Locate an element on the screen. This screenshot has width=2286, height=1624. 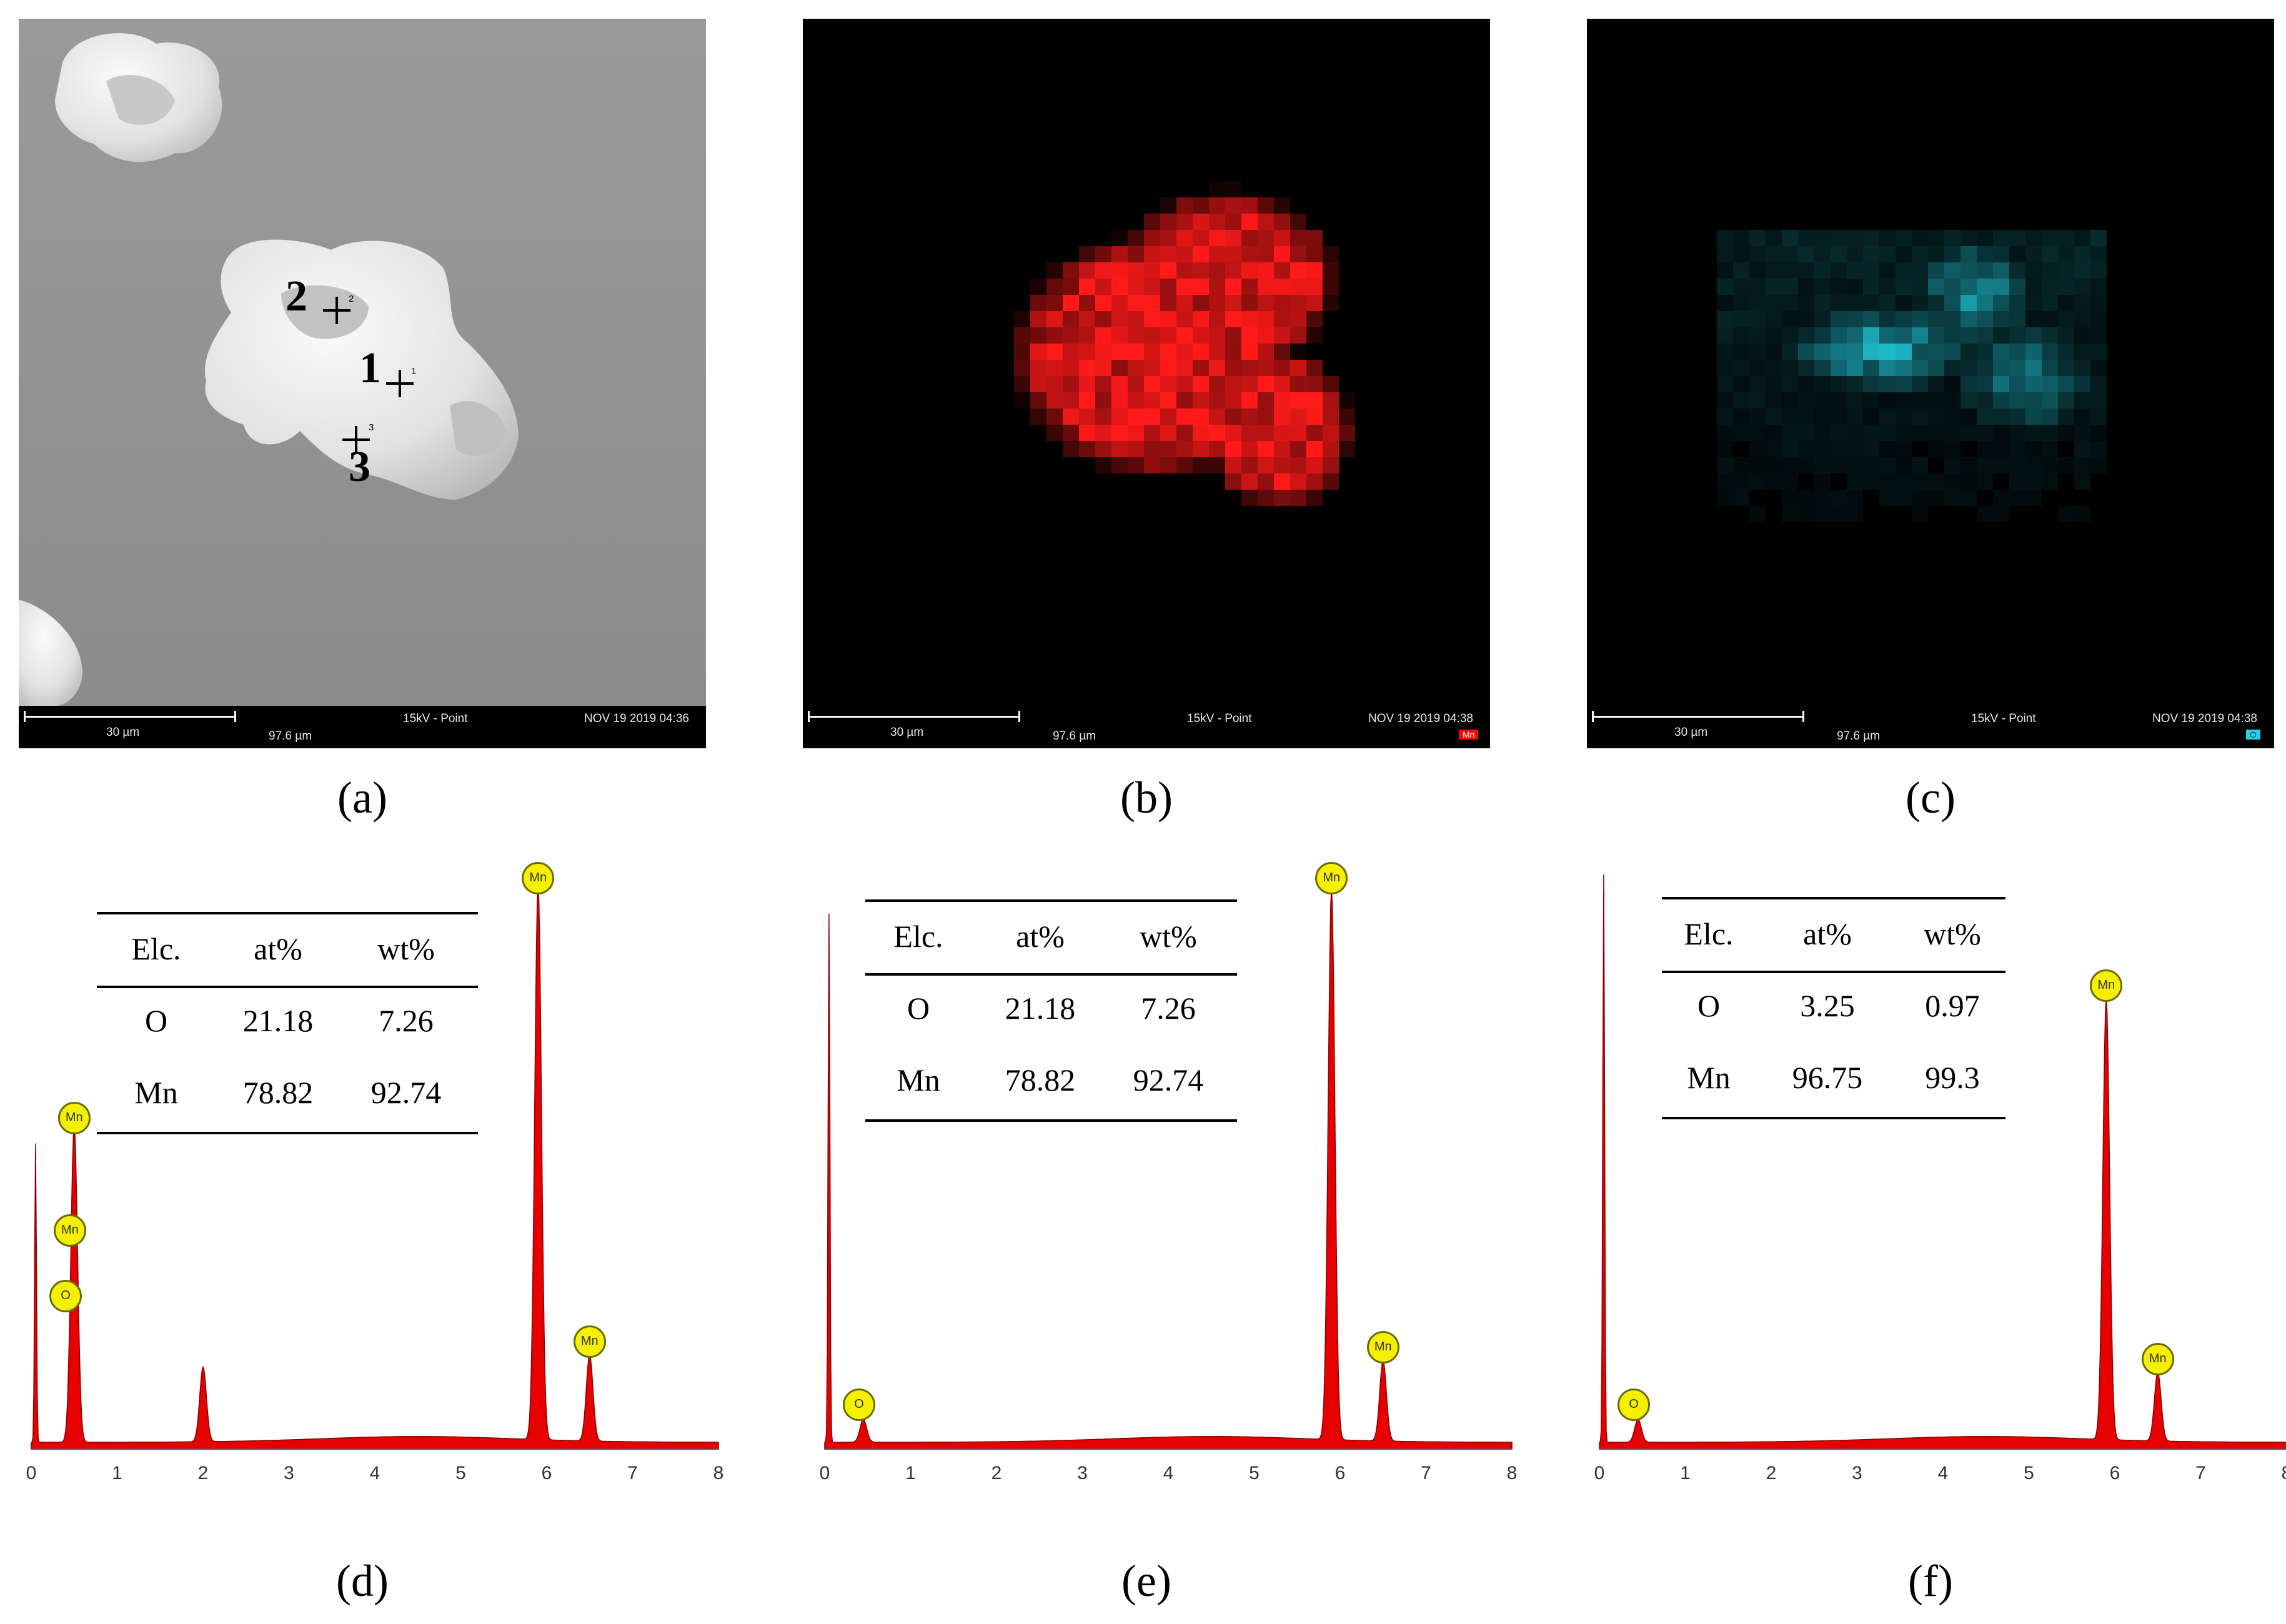
composition-table: Elc. at% wt% O 21.18 7.26 Mn 78.82 92.74 is located at coordinates (1051, 1011).